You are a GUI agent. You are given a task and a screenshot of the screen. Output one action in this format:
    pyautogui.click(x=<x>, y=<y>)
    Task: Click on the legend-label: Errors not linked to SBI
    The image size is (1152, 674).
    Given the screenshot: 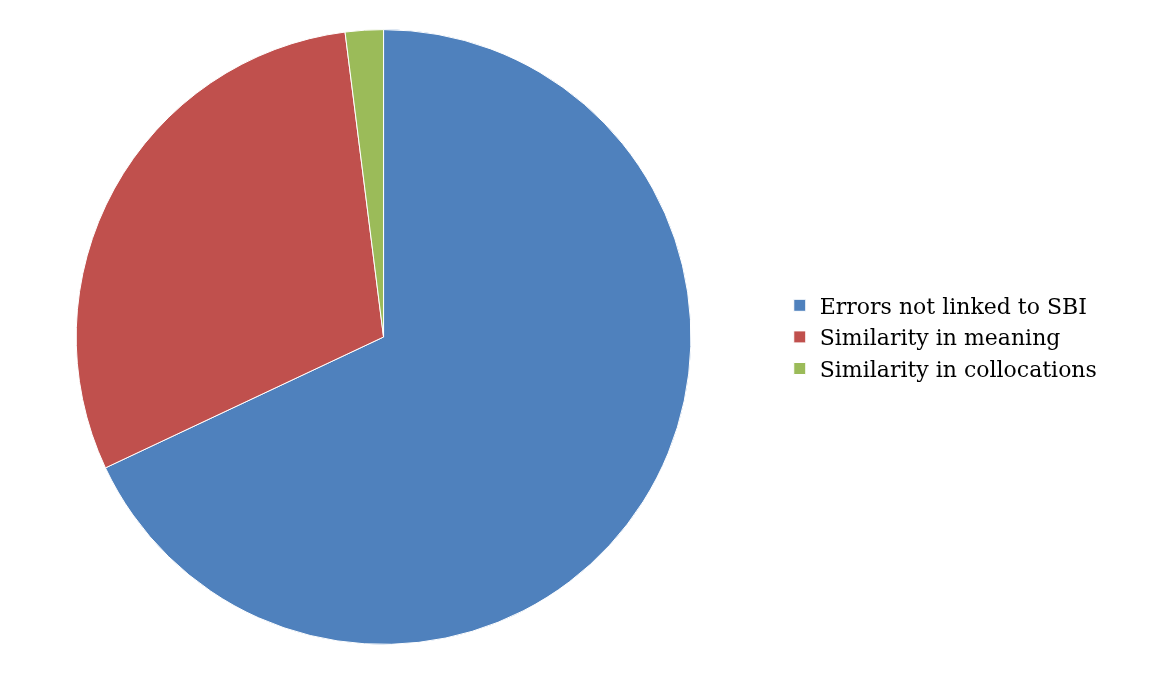 What is the action you would take?
    pyautogui.click(x=953, y=306)
    